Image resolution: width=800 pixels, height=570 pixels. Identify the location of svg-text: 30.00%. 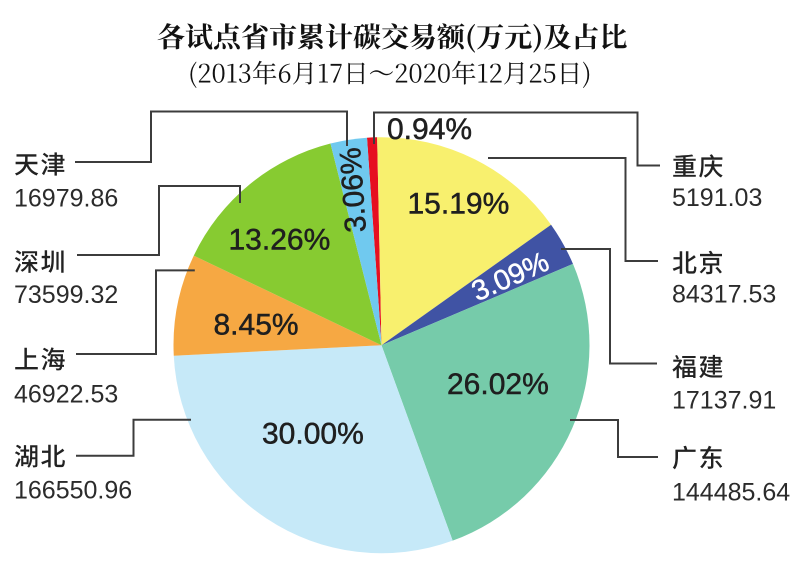
(313, 434).